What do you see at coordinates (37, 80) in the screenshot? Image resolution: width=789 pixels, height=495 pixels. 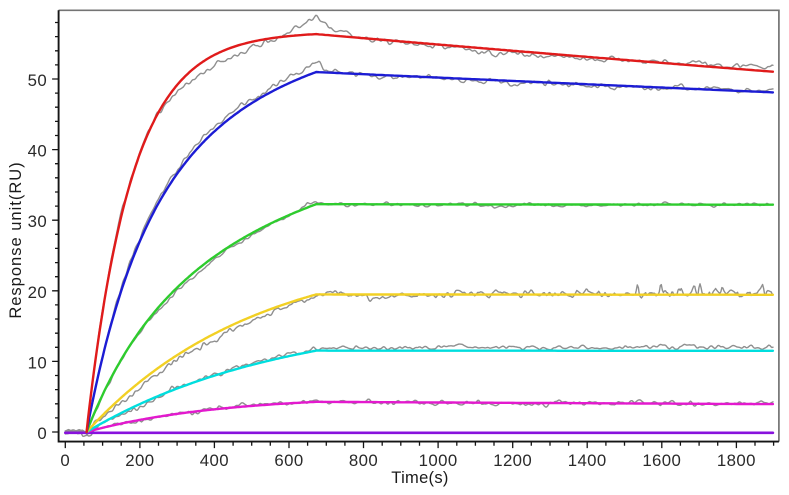 I see `svg-text: 50` at bounding box center [37, 80].